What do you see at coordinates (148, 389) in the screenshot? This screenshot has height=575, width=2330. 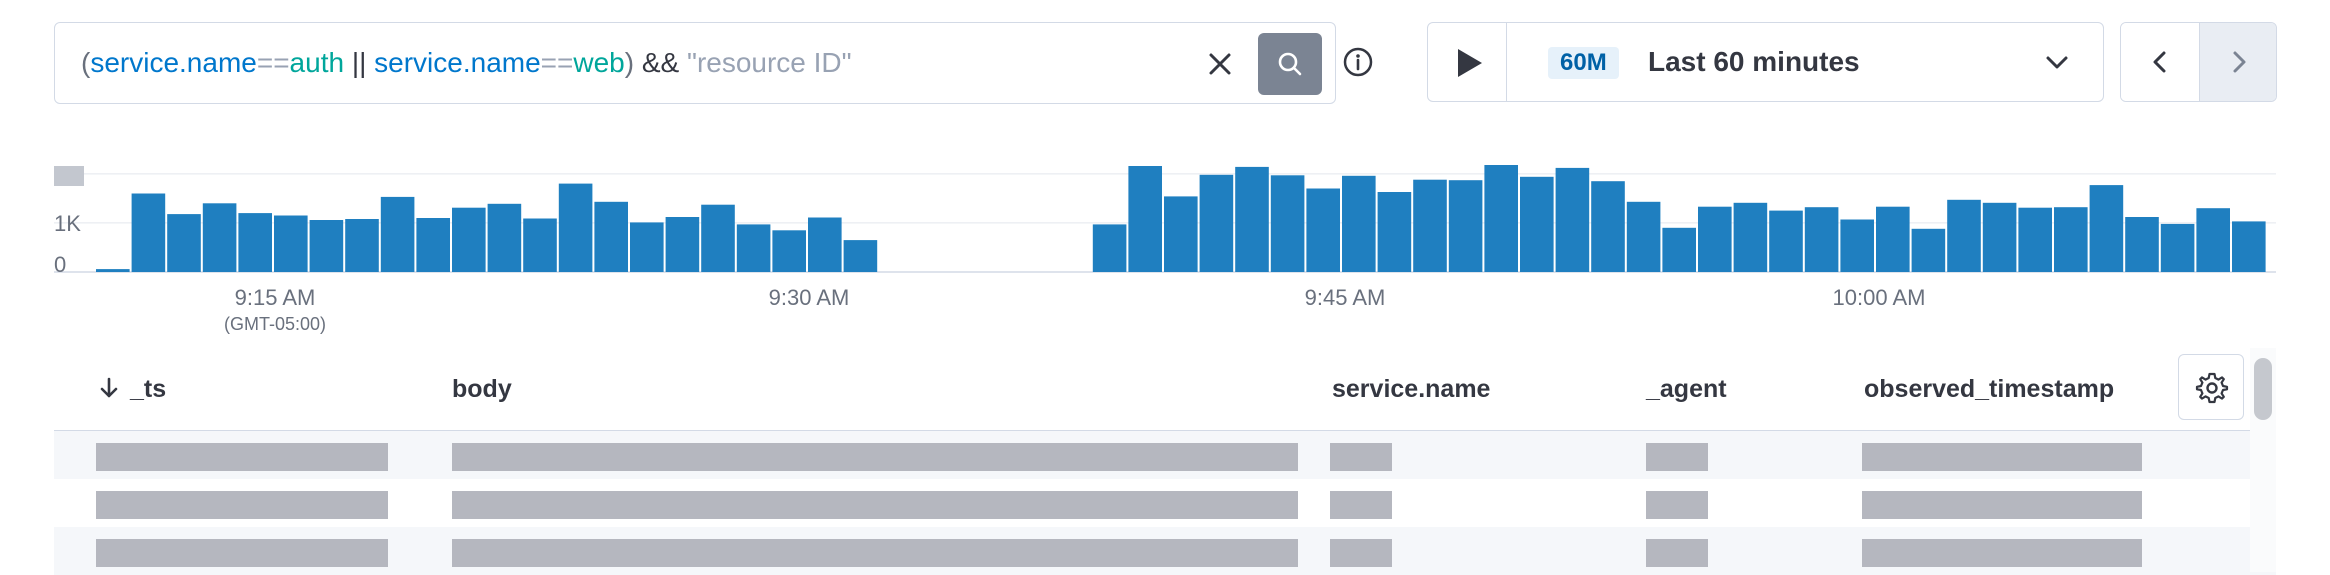 I see `column-label: _ts` at bounding box center [148, 389].